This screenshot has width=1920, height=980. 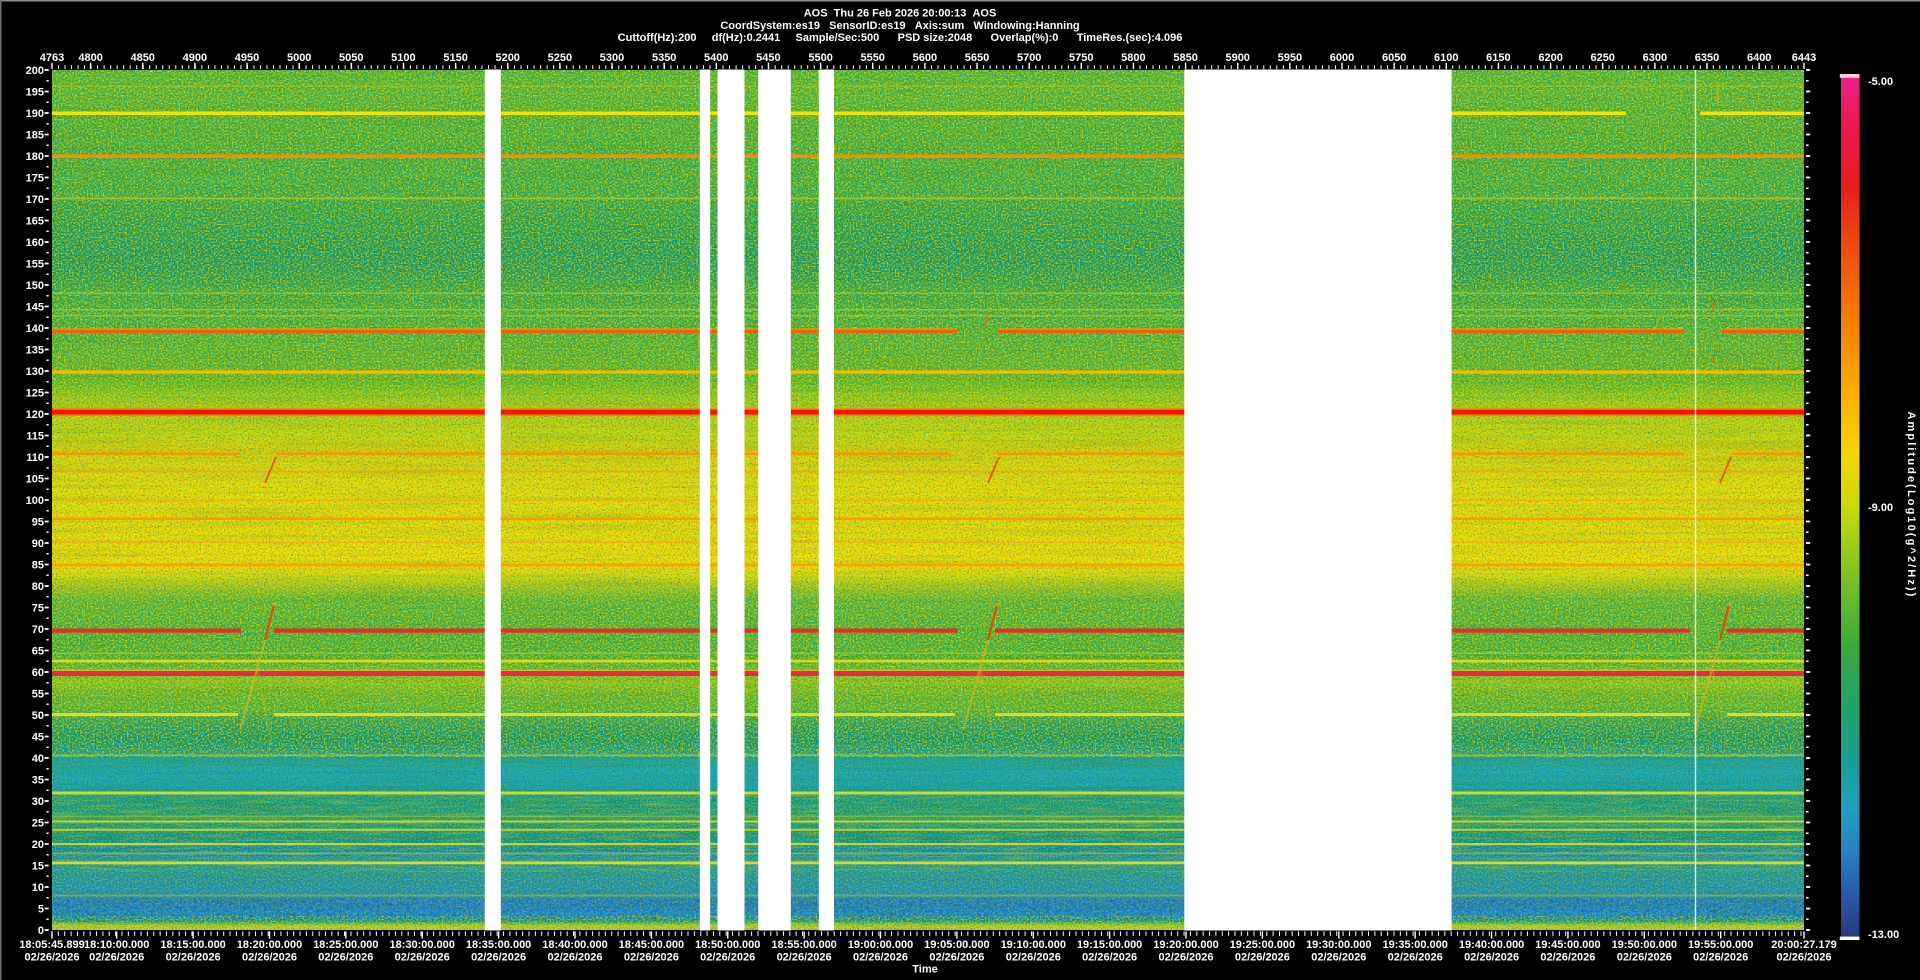 What do you see at coordinates (38, 695) in the screenshot?
I see `svg-text: 55` at bounding box center [38, 695].